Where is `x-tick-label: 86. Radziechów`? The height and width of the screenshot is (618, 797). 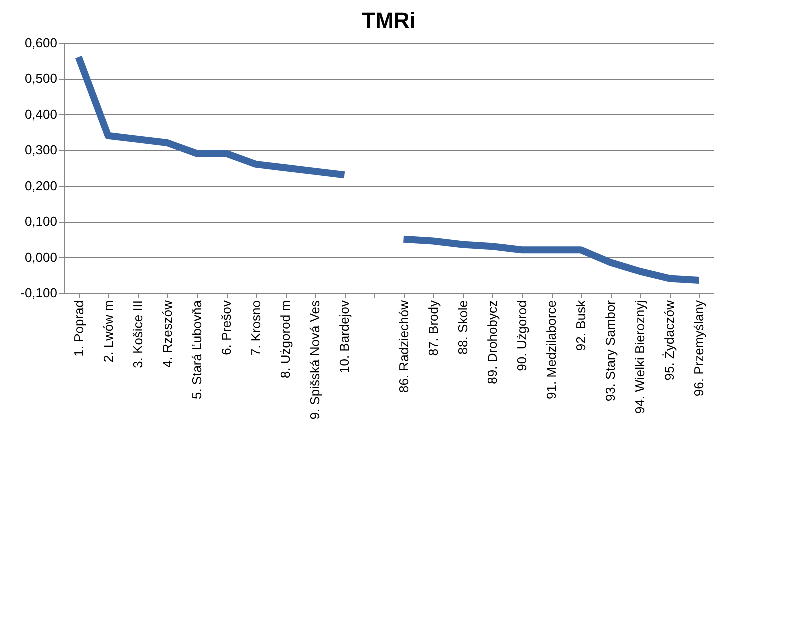 x-tick-label: 86. Radziechów is located at coordinates (404, 346).